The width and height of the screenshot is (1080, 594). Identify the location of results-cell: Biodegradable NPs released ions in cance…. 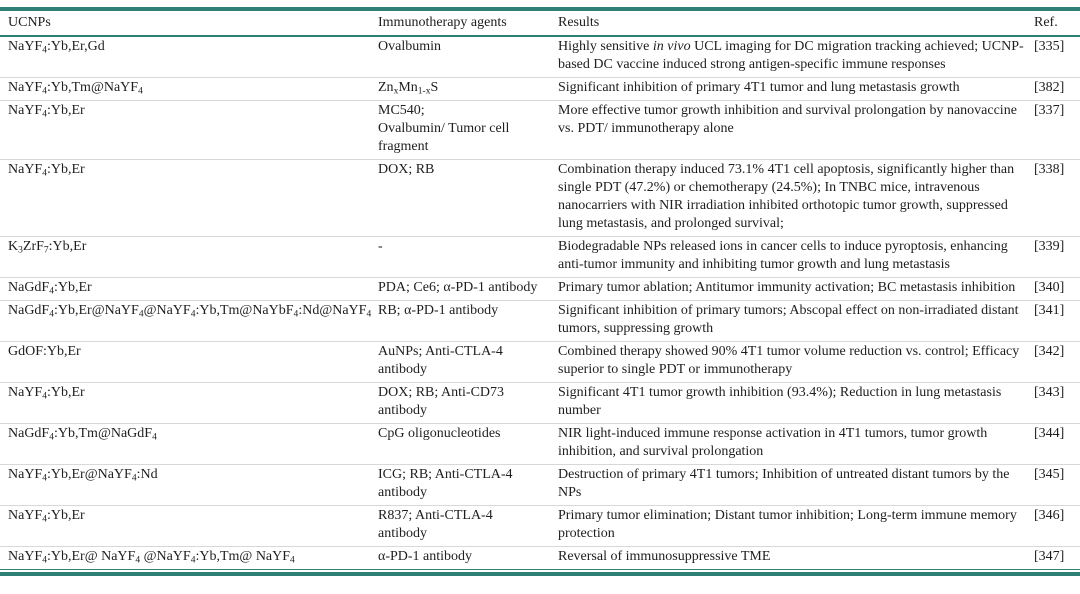
(796, 257).